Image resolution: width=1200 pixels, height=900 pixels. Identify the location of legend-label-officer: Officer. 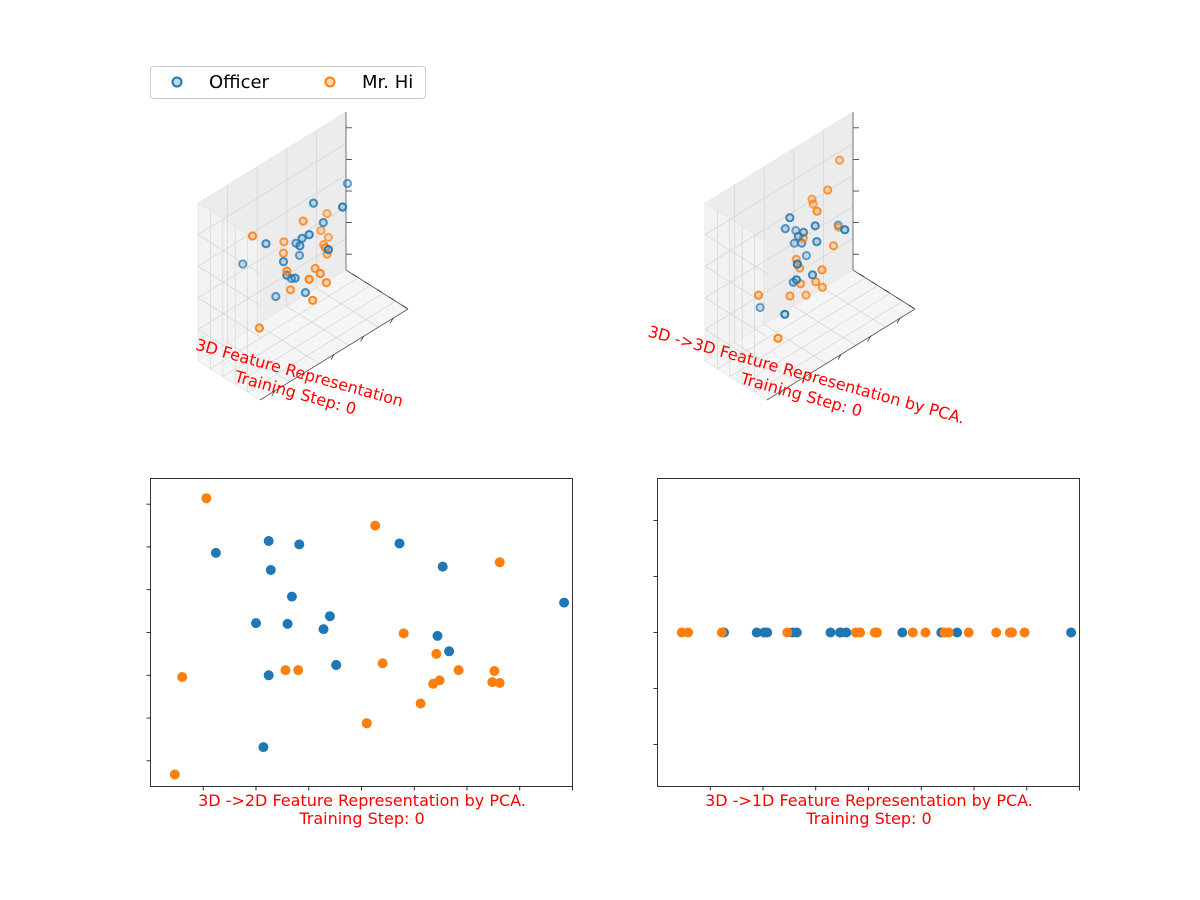
(239, 82).